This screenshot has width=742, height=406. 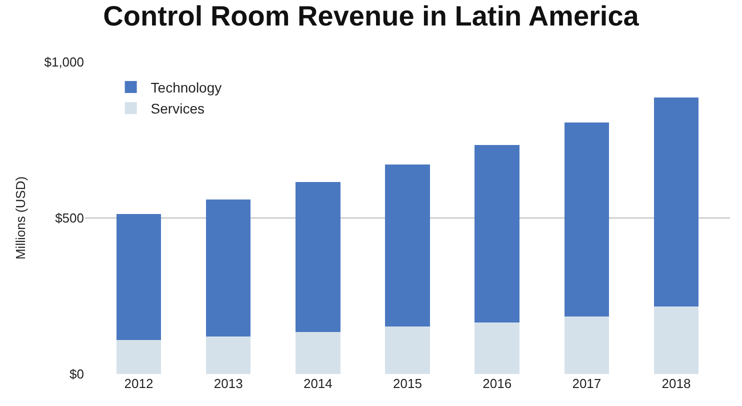 I want to click on y-tick-label: $1,000, so click(x=64, y=62).